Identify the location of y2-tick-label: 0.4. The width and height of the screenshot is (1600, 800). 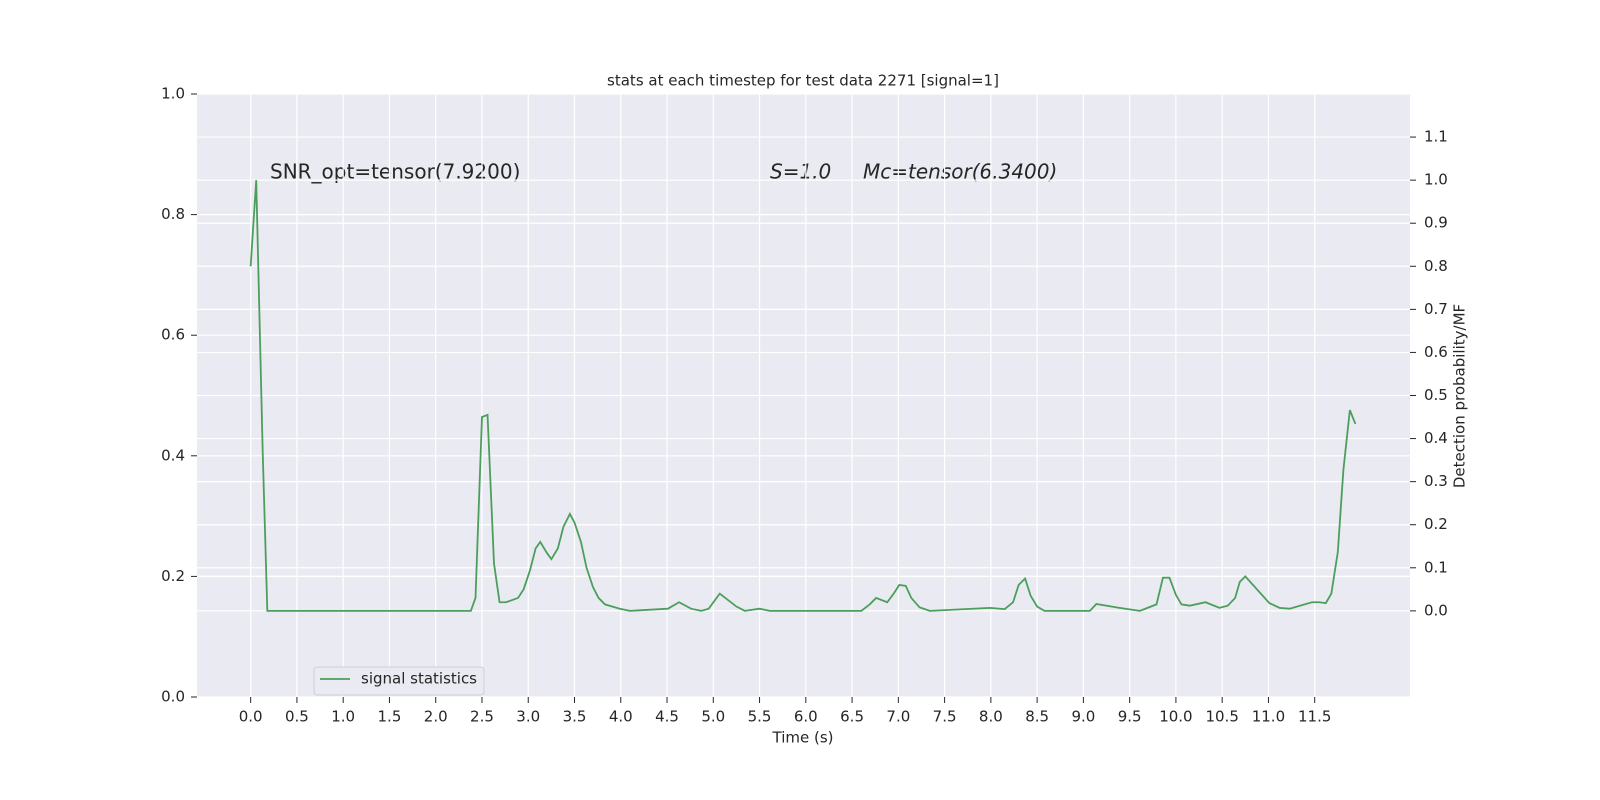
(1436, 438).